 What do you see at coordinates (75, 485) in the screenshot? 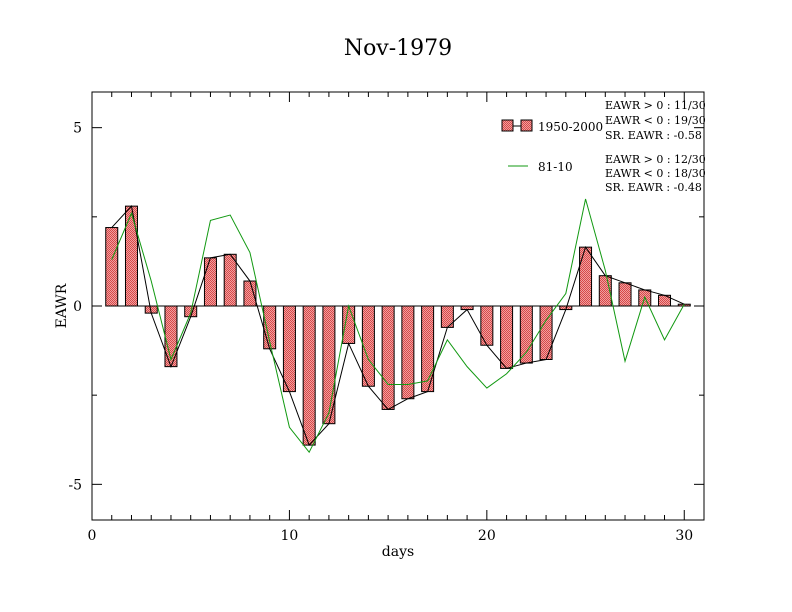
I see `y-tick-label: -5` at bounding box center [75, 485].